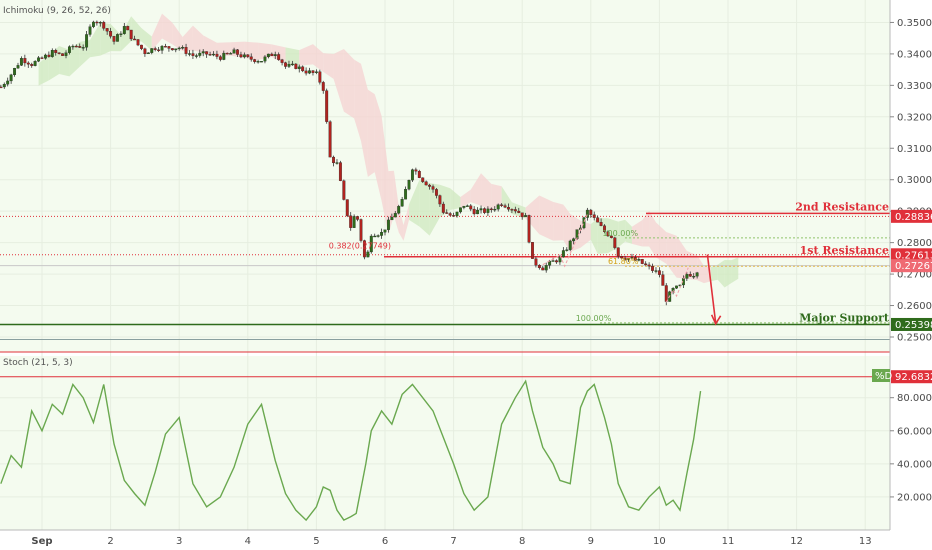 The image size is (932, 550). Describe the element at coordinates (591, 541) in the screenshot. I see `x-tick-label-8: 9` at that location.